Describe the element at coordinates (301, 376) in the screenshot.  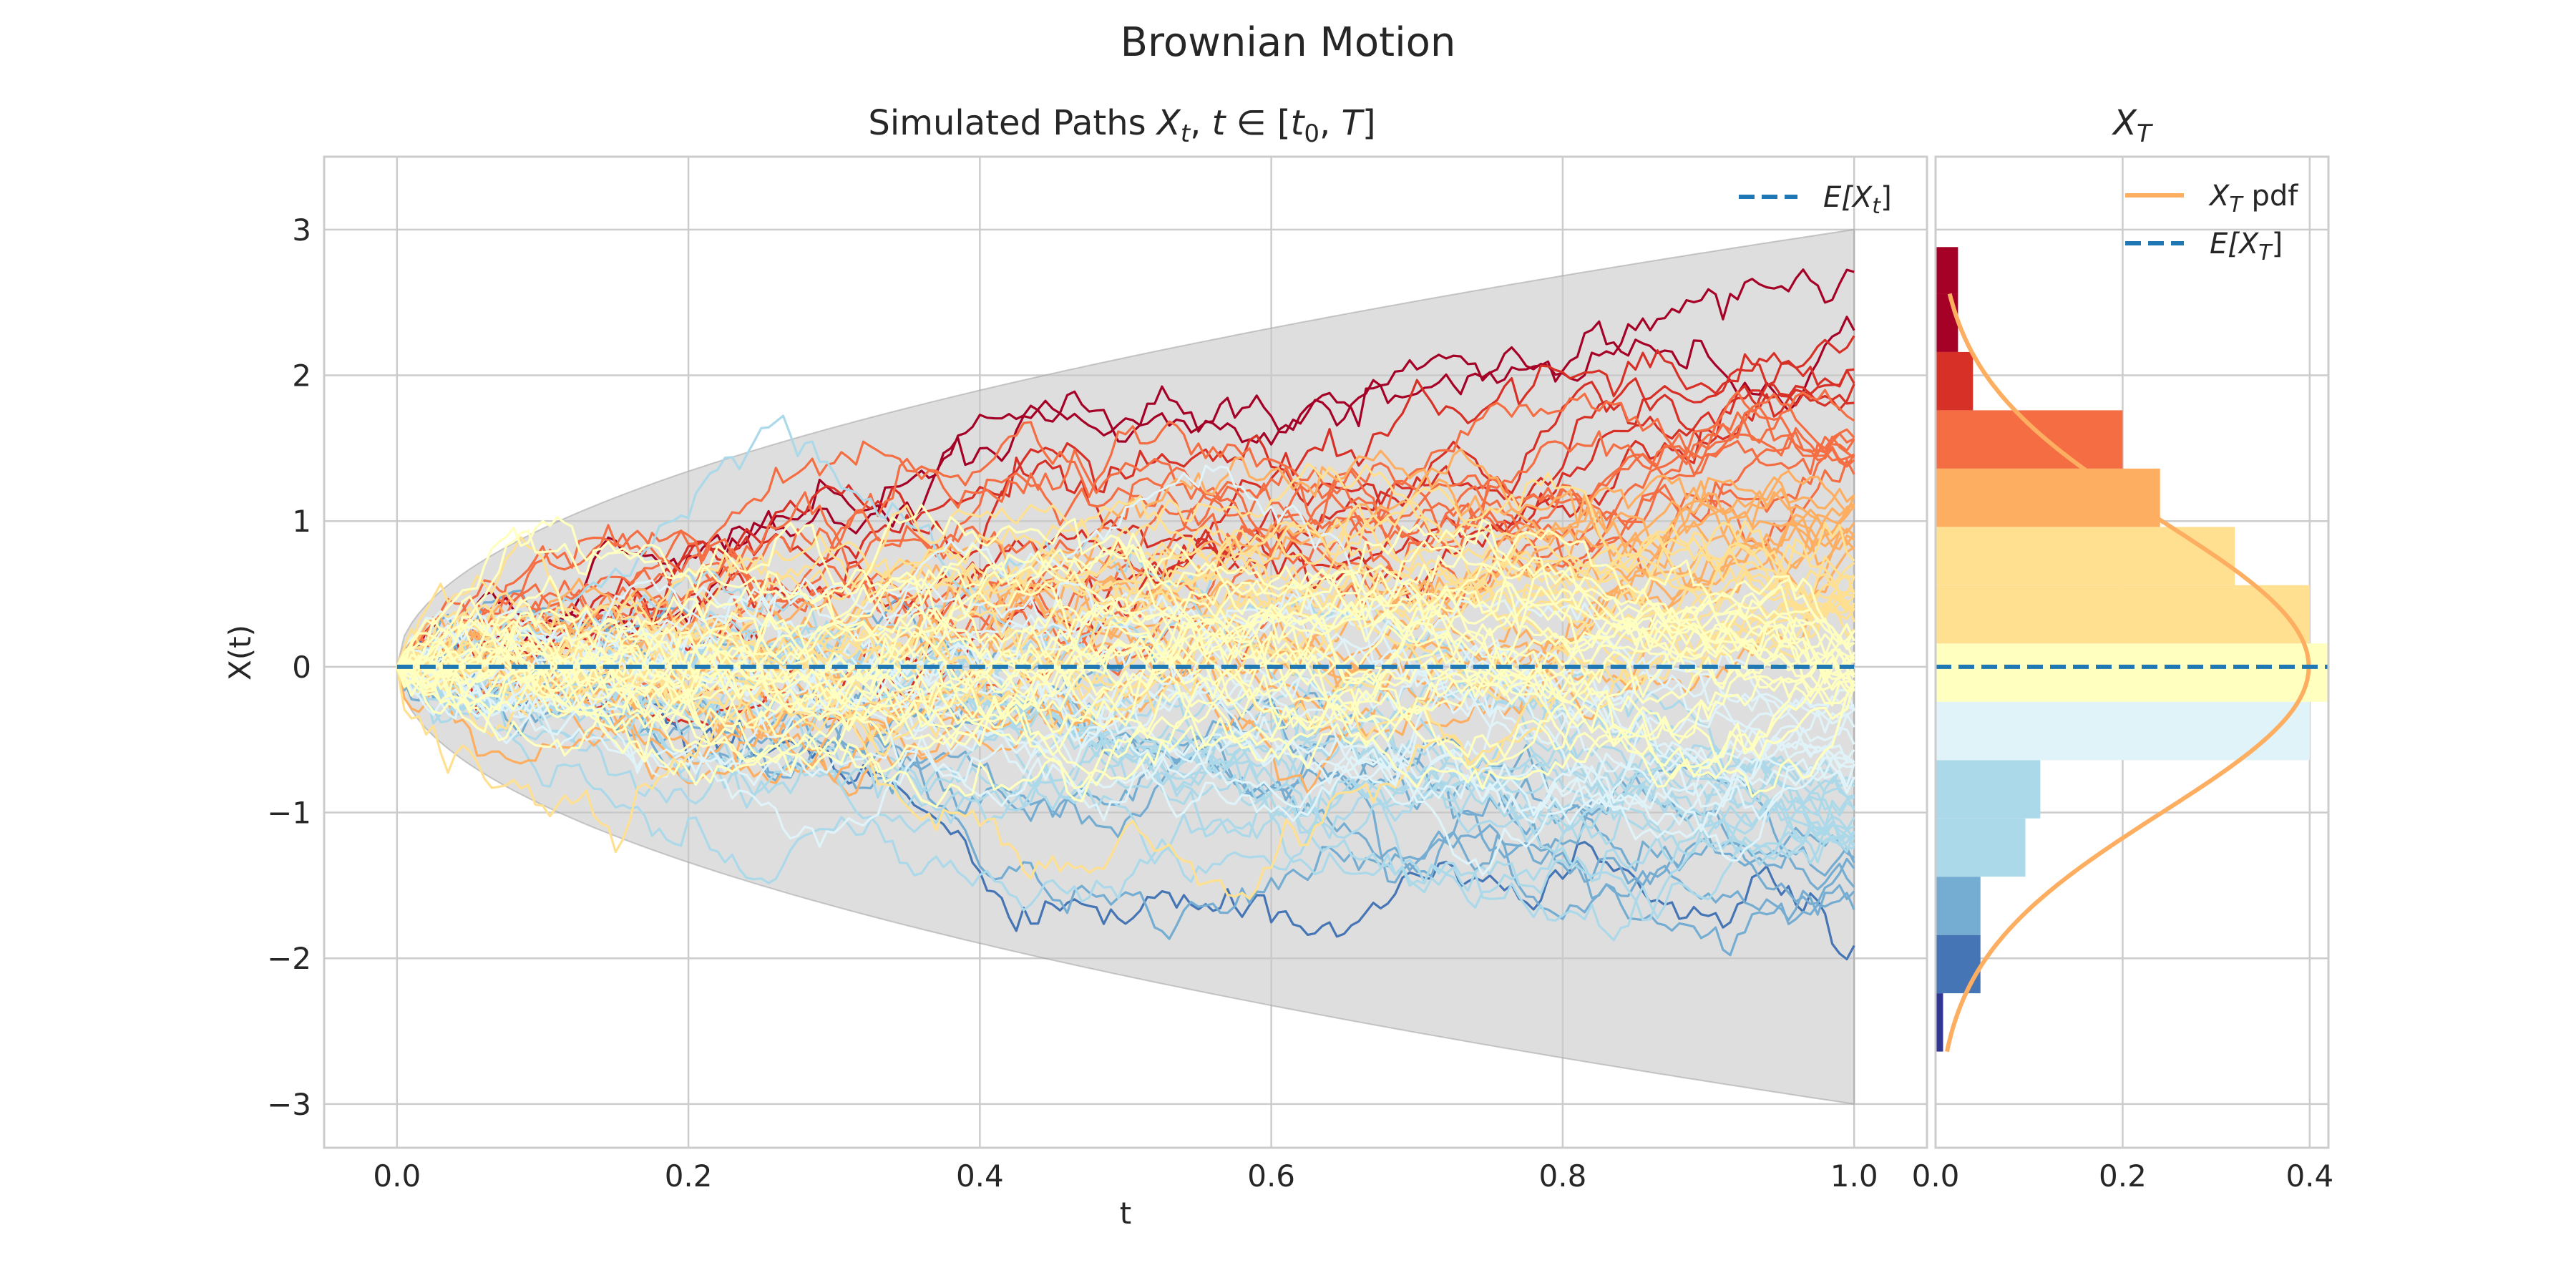
I see `paths-y-tick-label: 2` at that location.